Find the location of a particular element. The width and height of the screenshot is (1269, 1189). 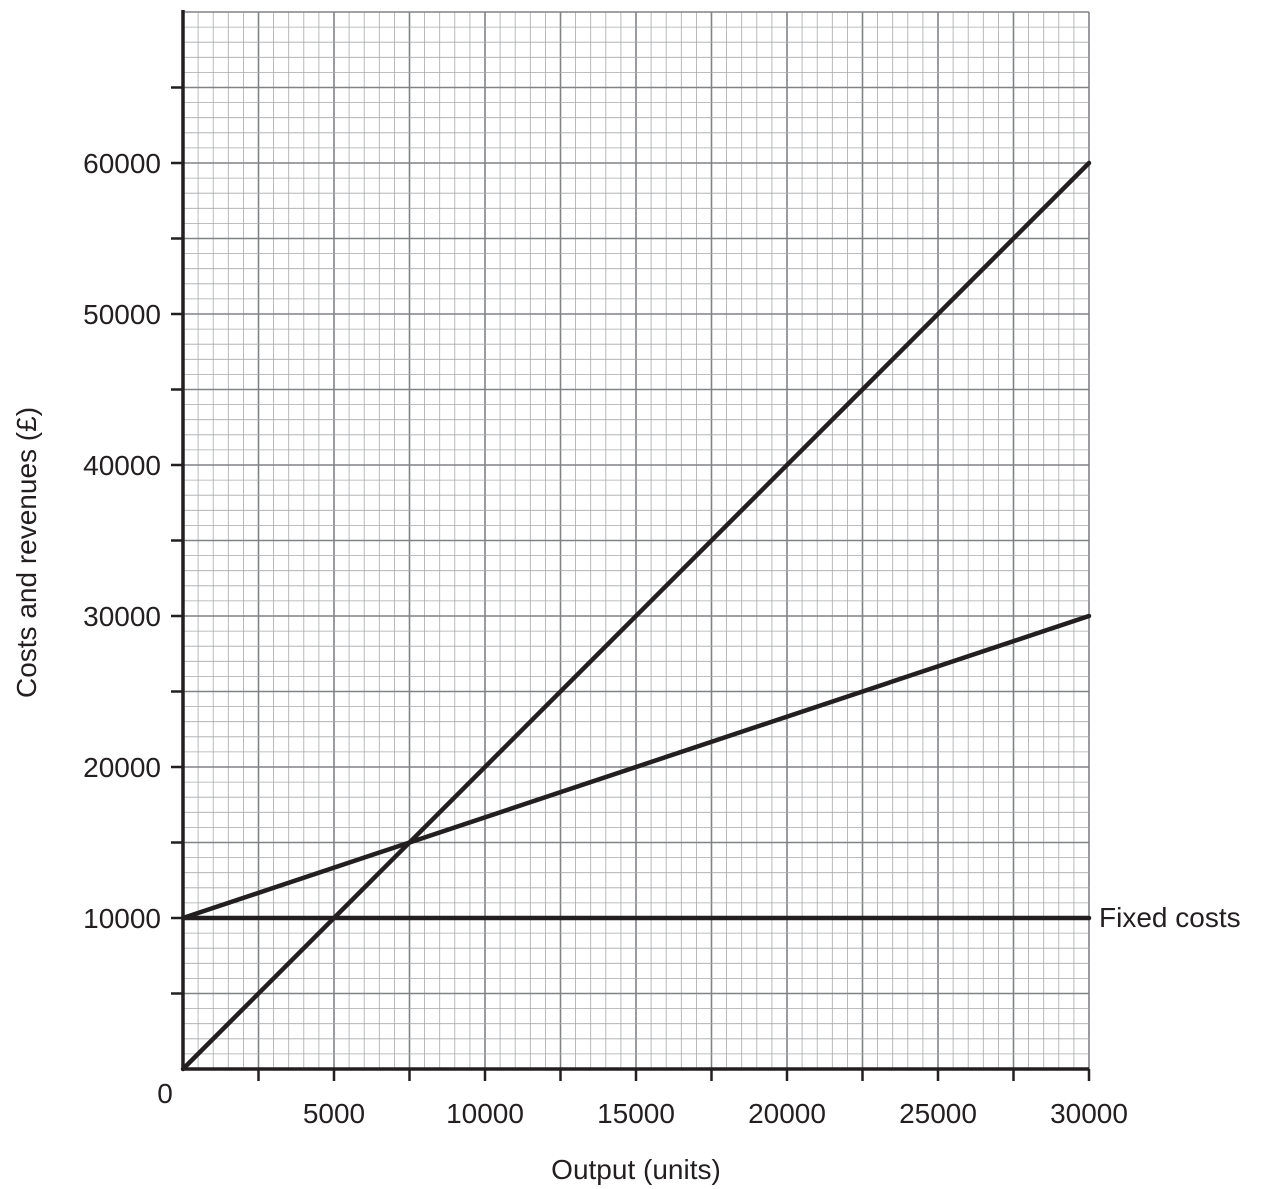

y-tick-label: 40000 is located at coordinates (122, 465).